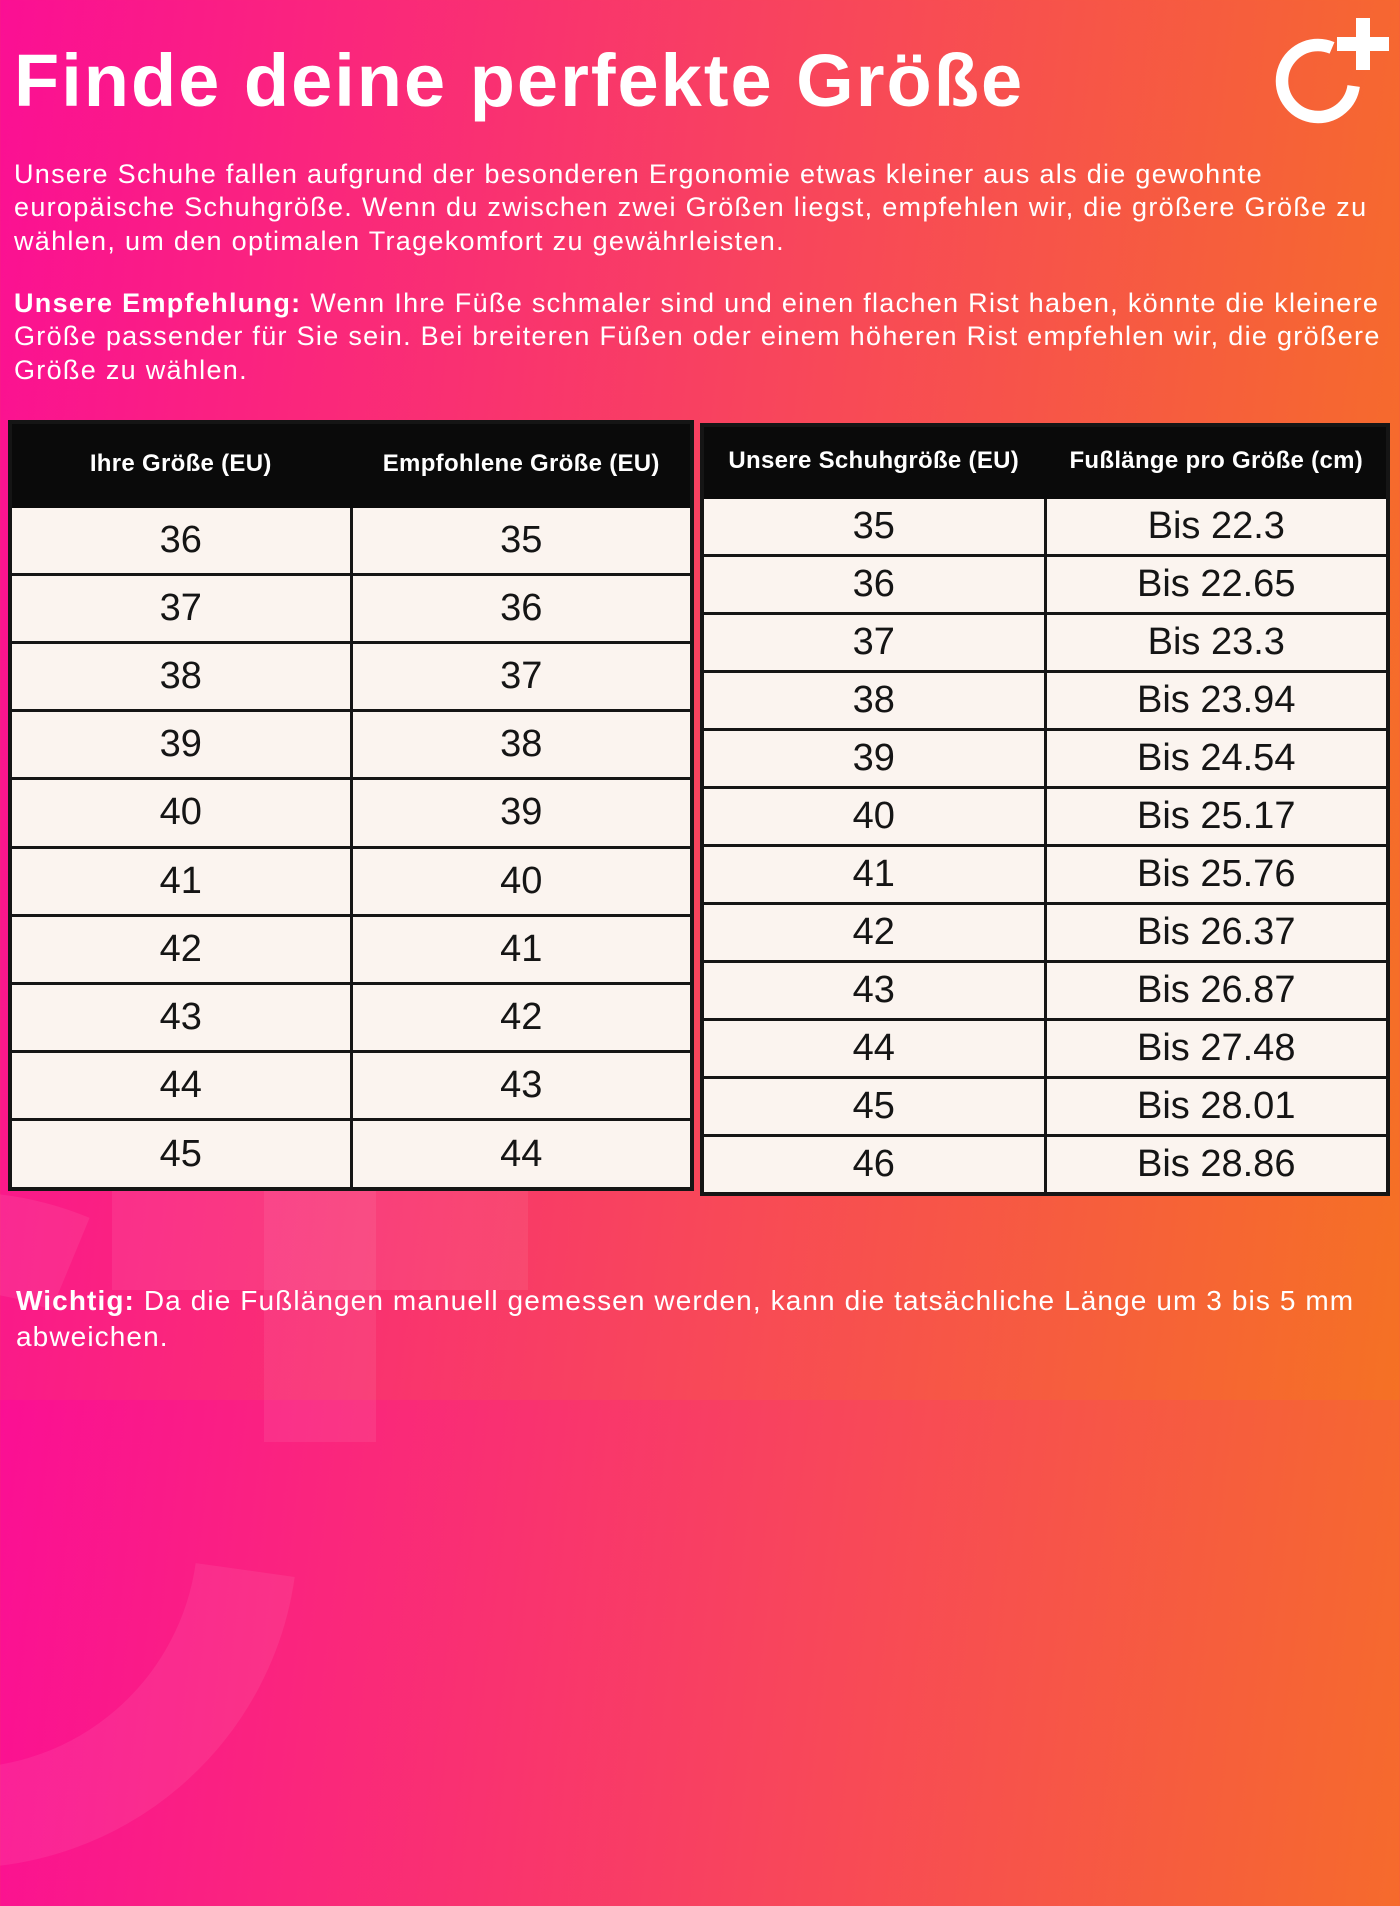 The width and height of the screenshot is (1400, 1906). Describe the element at coordinates (1216, 1048) in the screenshot. I see `table-cell: Bis 27.48` at that location.